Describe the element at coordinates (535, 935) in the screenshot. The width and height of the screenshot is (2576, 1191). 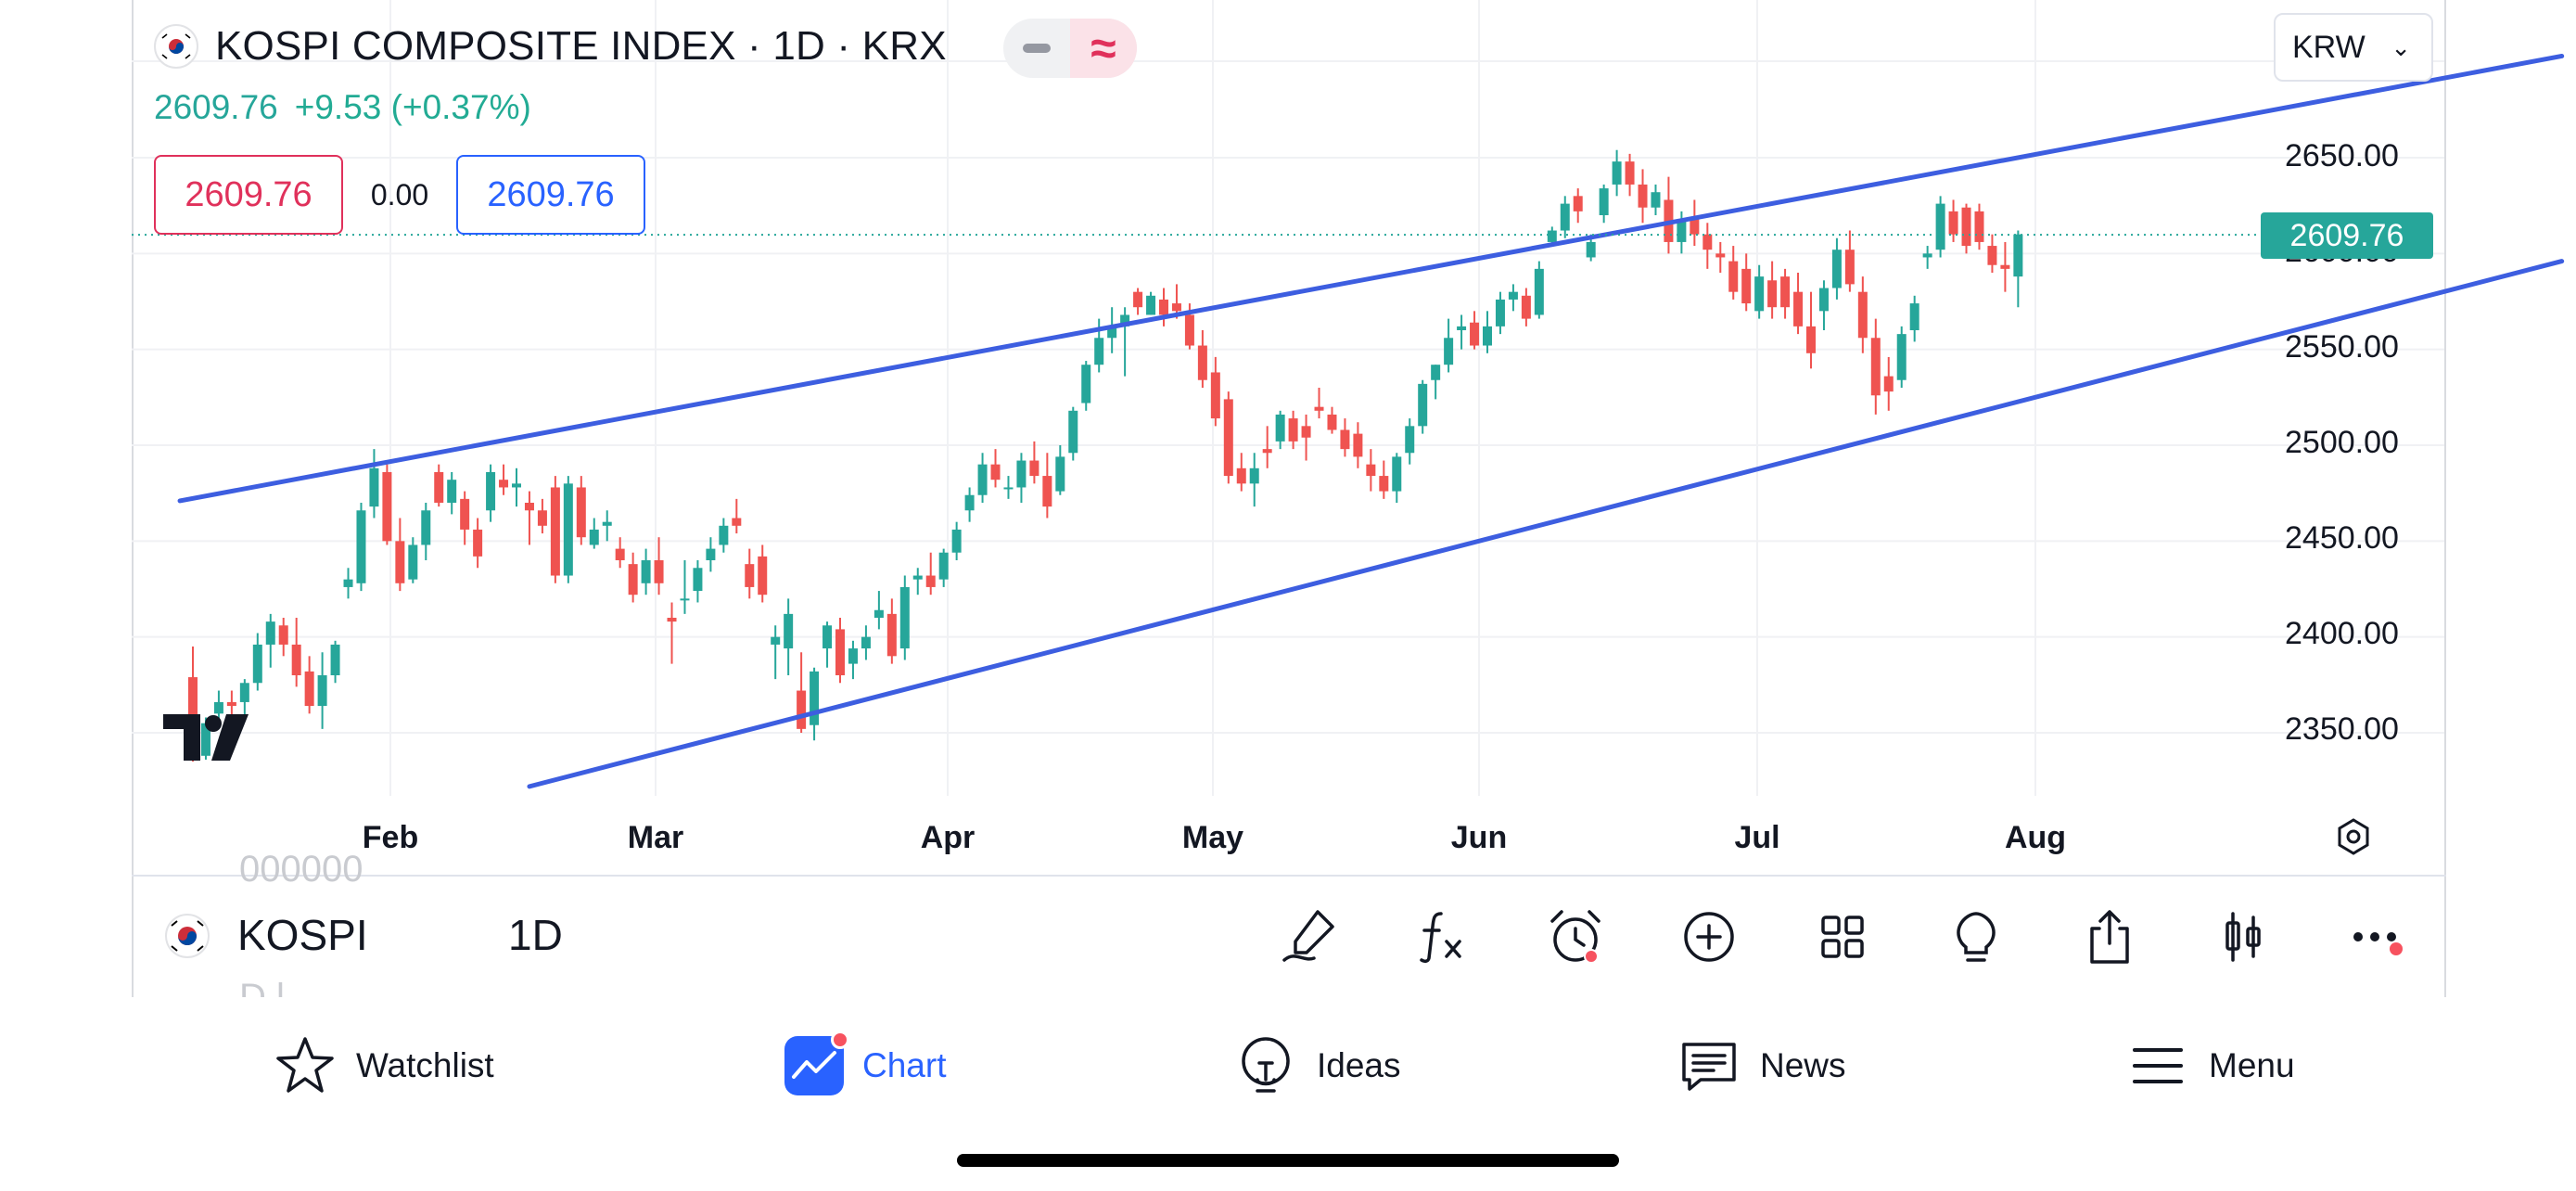
I see `interval-button: 1D` at that location.